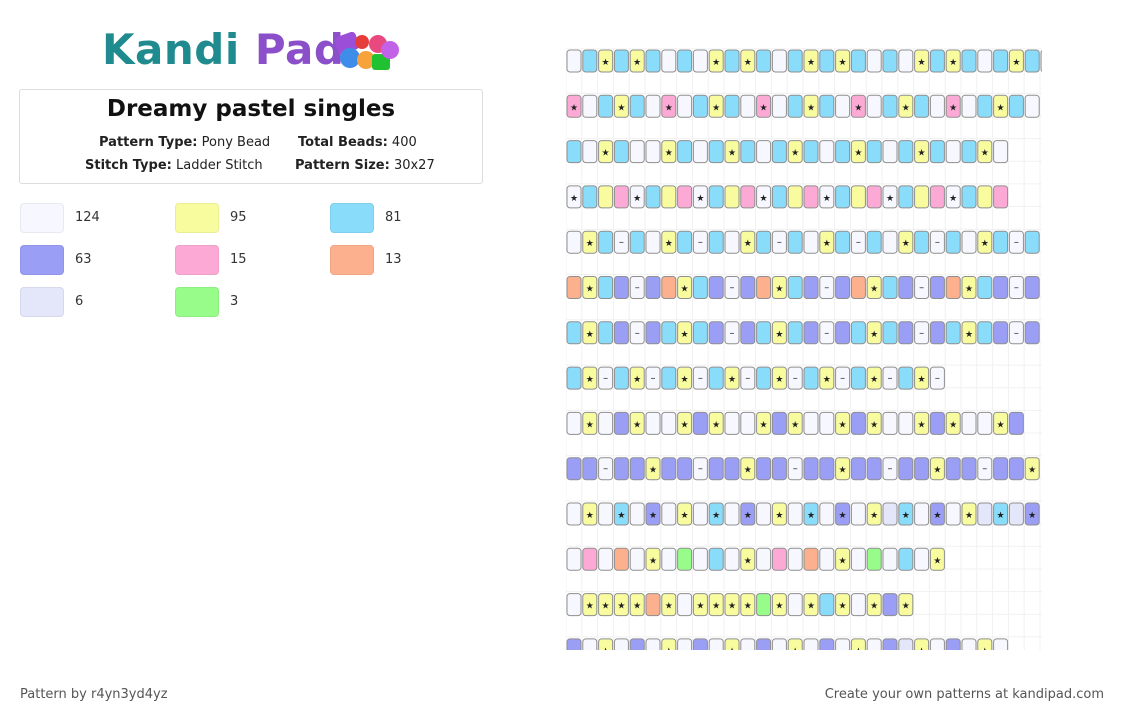 This screenshot has width=1124, height=720. What do you see at coordinates (171, 49) in the screenshot?
I see `logo-text-kandi: Kandi` at bounding box center [171, 49].